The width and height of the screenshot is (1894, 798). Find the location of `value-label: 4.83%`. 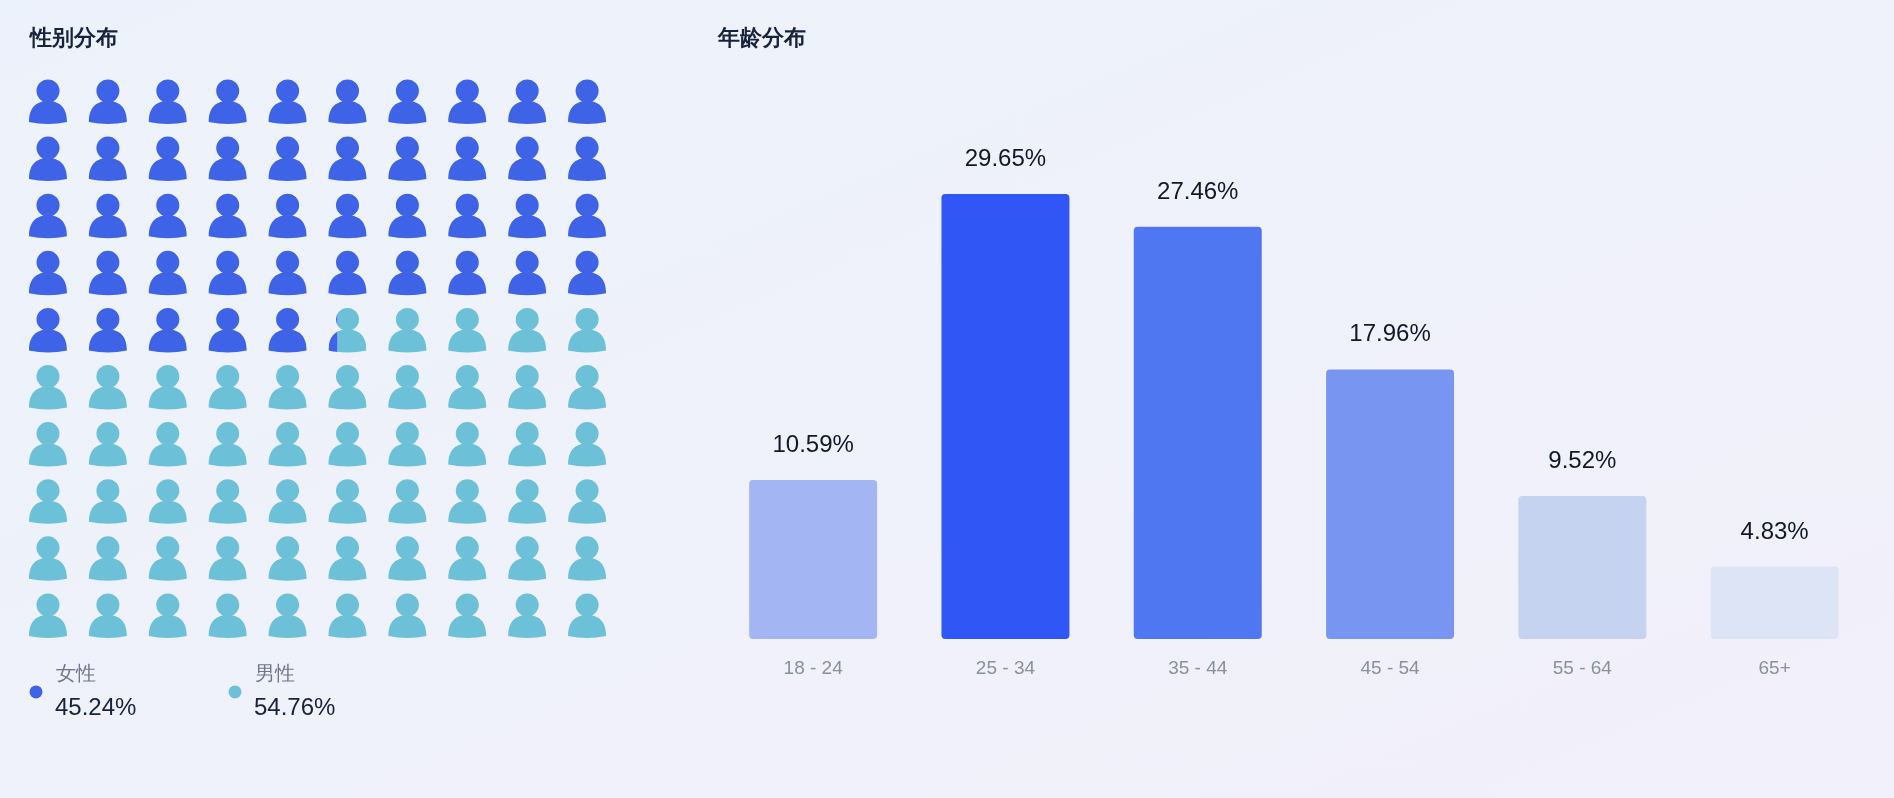

value-label: 4.83% is located at coordinates (1774, 530).